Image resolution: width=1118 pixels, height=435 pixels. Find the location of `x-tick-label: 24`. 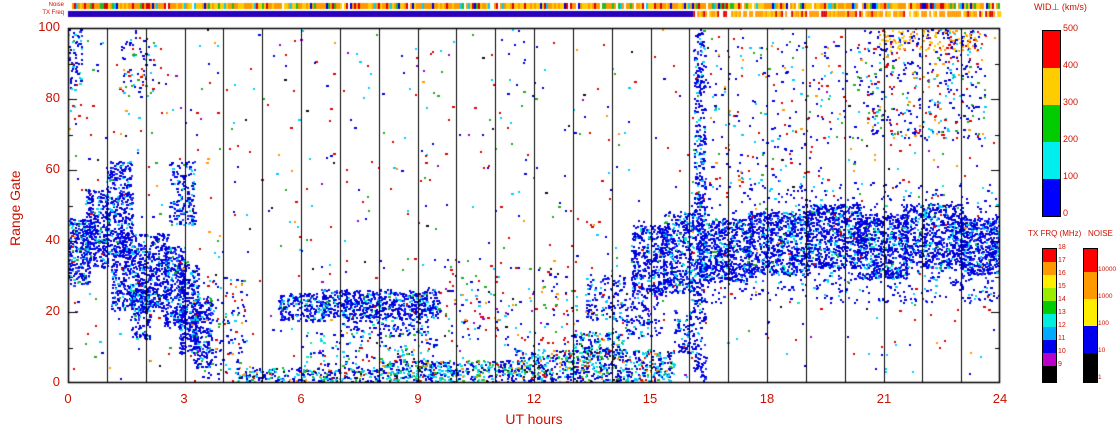

x-tick-label: 24 is located at coordinates (1000, 398).